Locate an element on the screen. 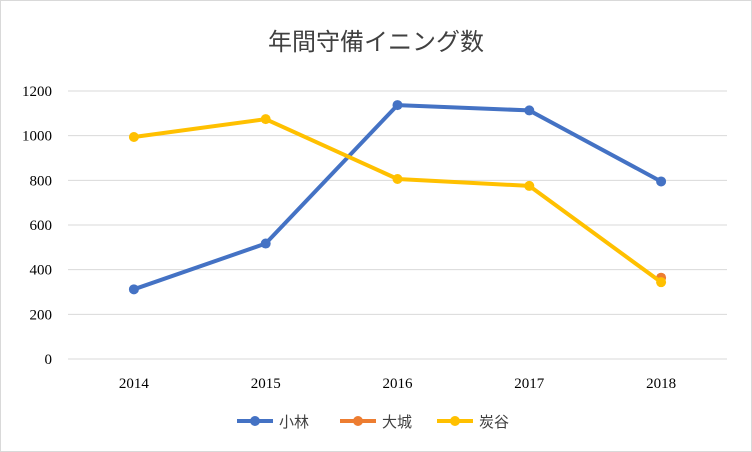 Image resolution: width=752 pixels, height=452 pixels. y-tick-label: 1200 is located at coordinates (37, 92).